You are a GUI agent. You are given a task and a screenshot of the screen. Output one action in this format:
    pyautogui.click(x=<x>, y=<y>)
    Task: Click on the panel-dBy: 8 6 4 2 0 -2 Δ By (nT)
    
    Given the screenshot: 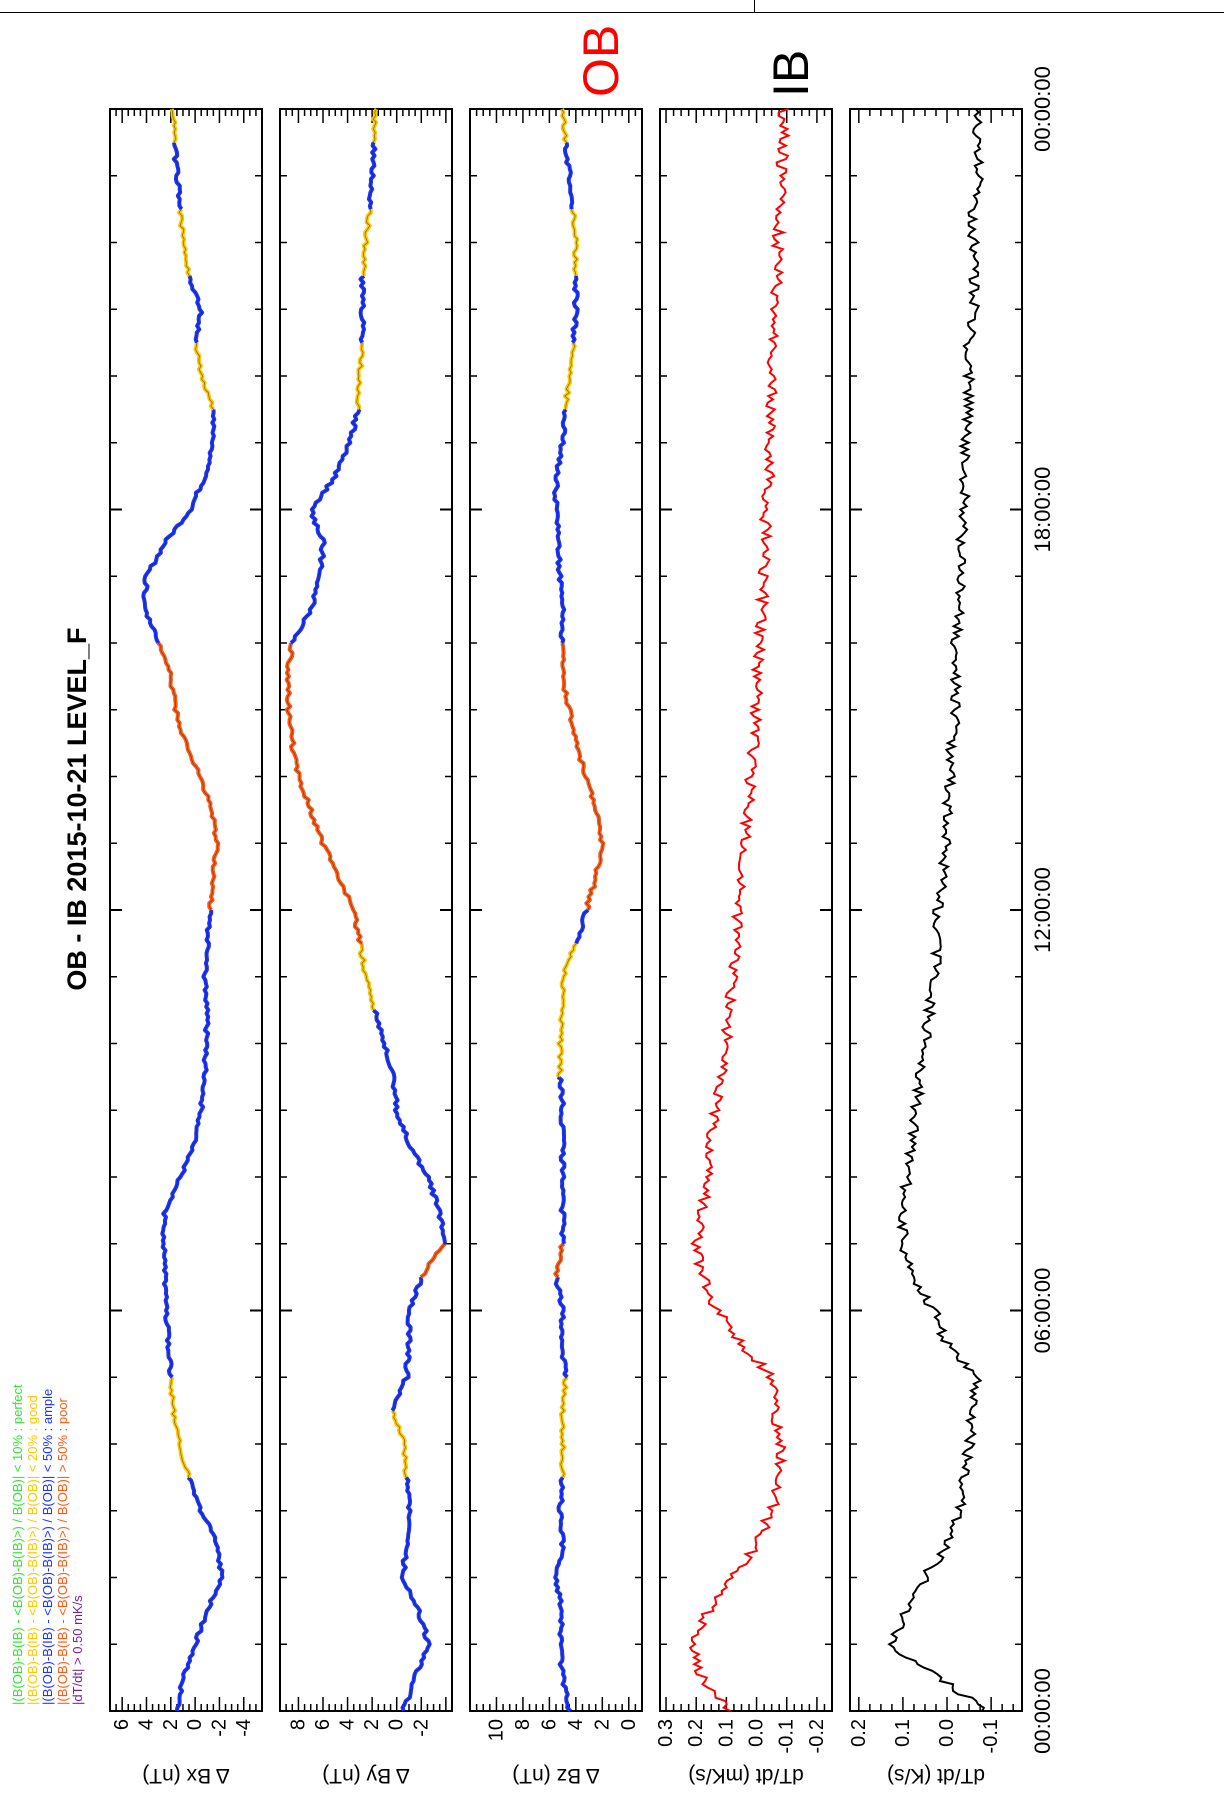 What is the action you would take?
    pyautogui.click(x=366, y=947)
    